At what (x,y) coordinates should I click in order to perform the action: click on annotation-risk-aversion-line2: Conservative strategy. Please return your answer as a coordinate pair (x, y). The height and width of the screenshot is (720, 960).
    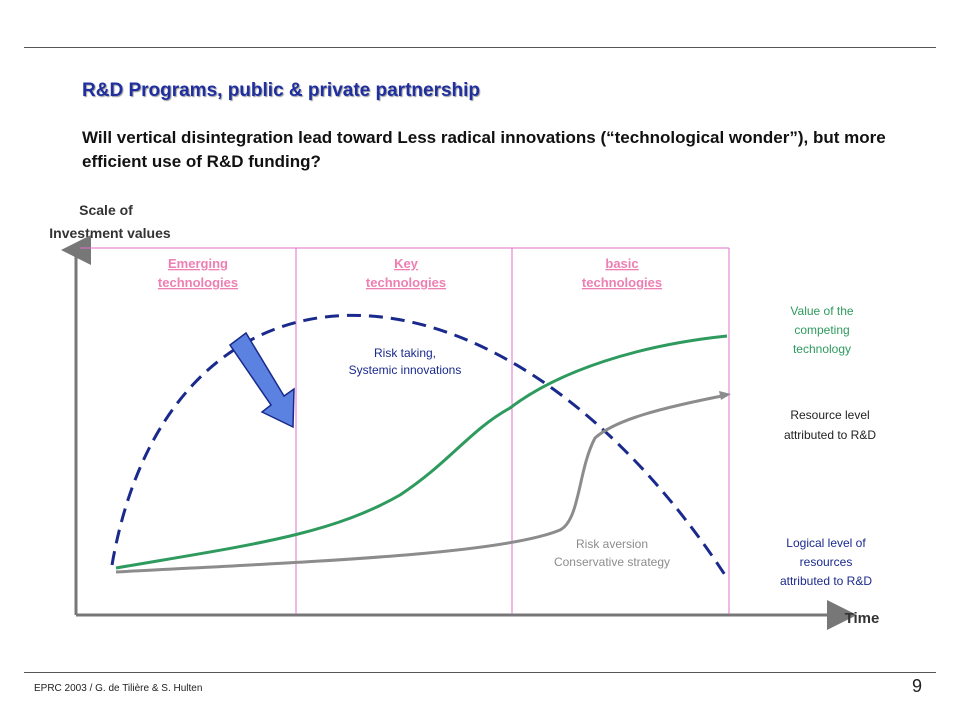
    Looking at the image, I should click on (612, 562).